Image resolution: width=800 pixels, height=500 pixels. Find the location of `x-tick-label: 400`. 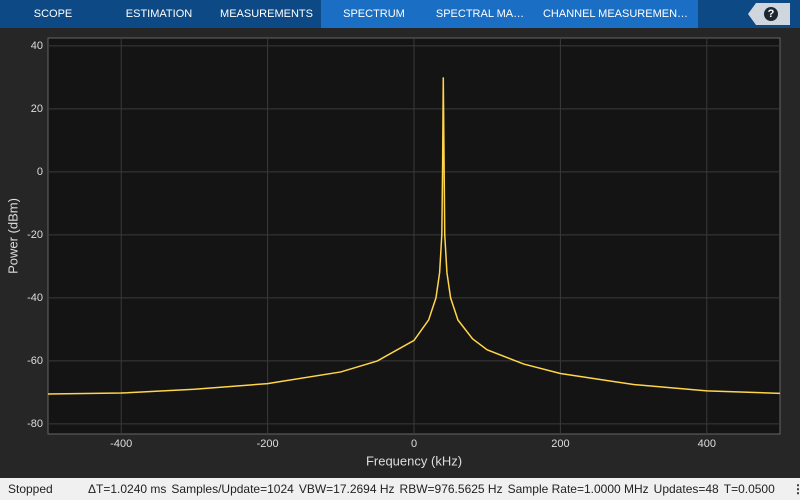

x-tick-label: 400 is located at coordinates (707, 444).